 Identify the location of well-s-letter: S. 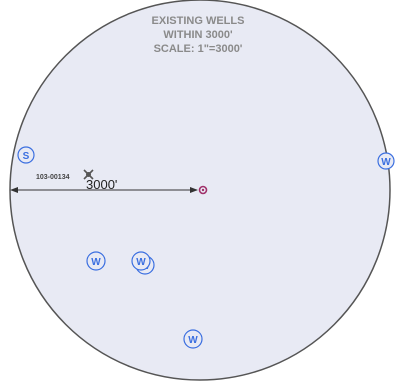
(26, 156).